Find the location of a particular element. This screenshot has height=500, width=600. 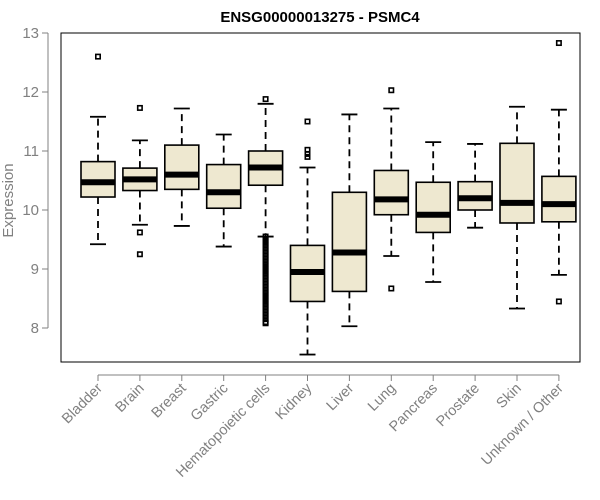

x-tick-label: Liver is located at coordinates (341, 397).